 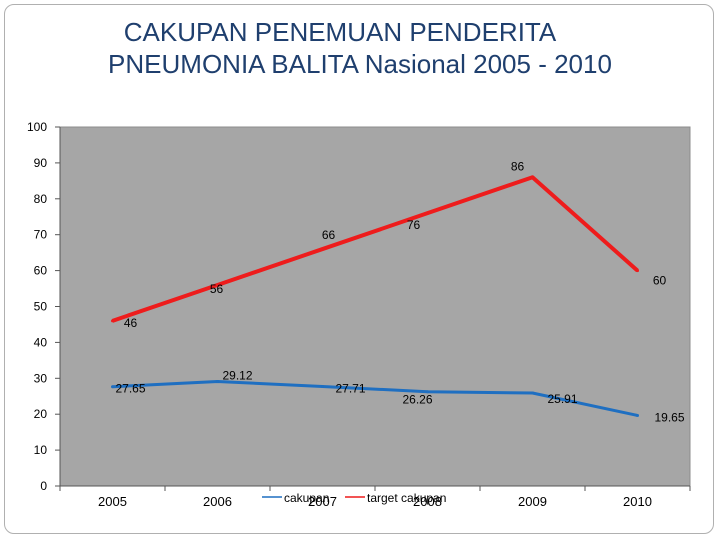 I want to click on data-label: 25.91, so click(x=562, y=399).